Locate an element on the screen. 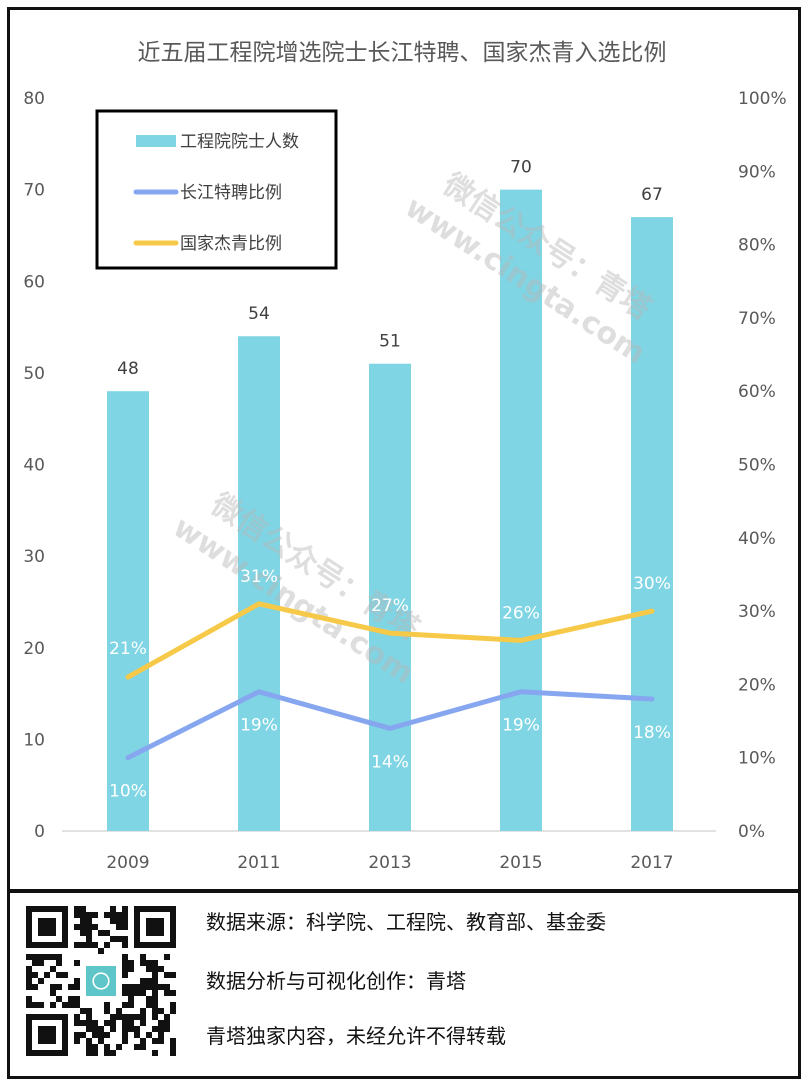 The image size is (808, 1084). qr-finder-inner is located at coordinates (47, 927).